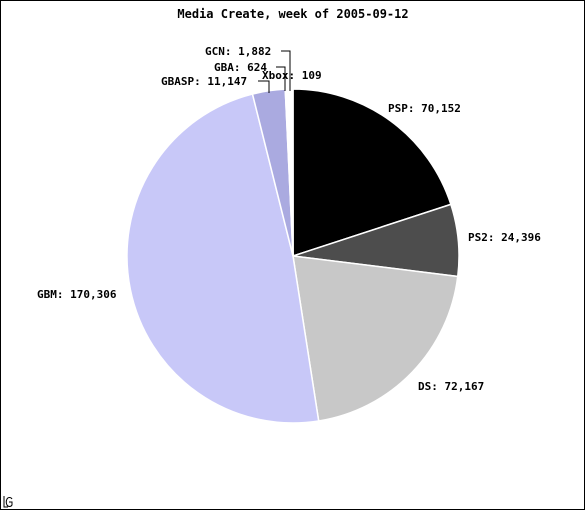  I want to click on slice-label-gcn: GCN: 1,882, so click(238, 51).